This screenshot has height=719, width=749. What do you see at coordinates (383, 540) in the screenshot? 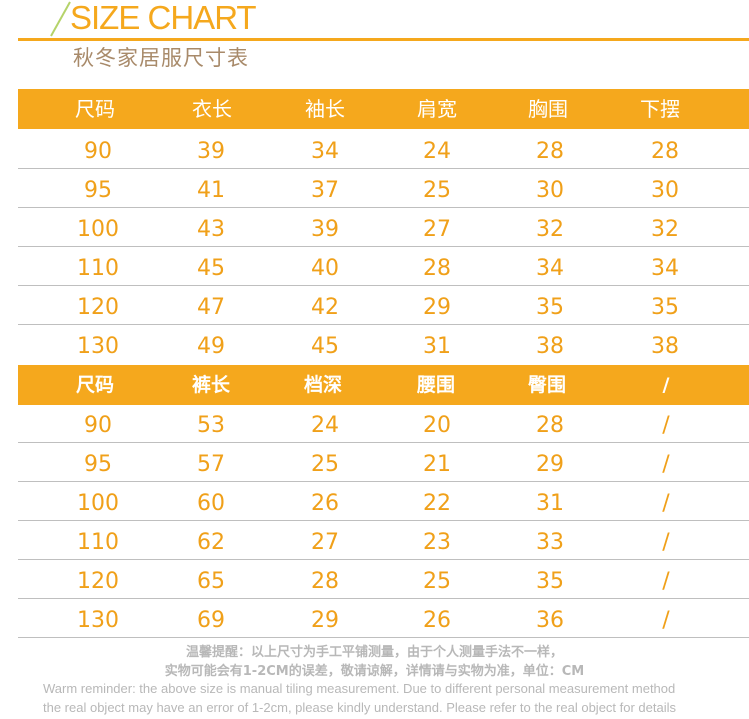
I see `table-row: 110 62 27 23 33 /` at bounding box center [383, 540].